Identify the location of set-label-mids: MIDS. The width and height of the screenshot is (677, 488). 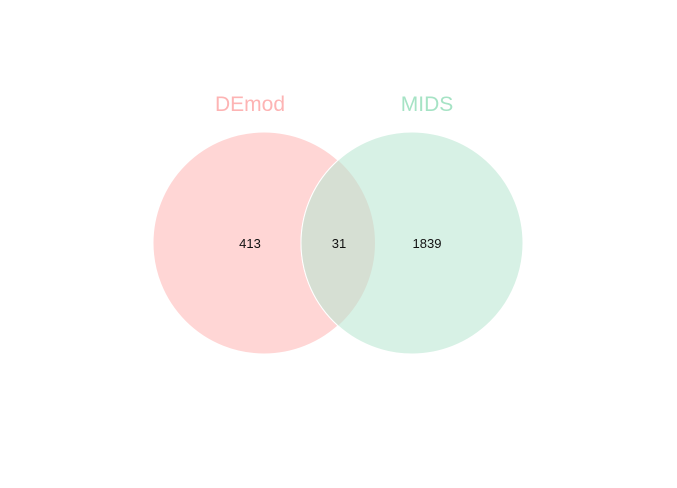
(427, 104).